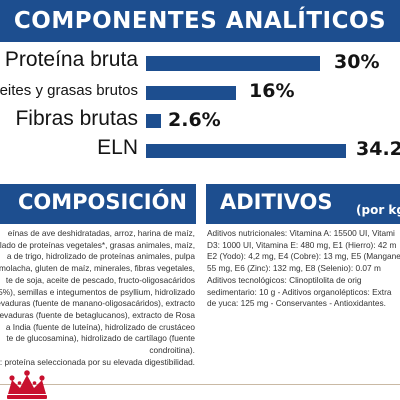  Describe the element at coordinates (200, 384) in the screenshot. I see `bottom-divider` at that location.